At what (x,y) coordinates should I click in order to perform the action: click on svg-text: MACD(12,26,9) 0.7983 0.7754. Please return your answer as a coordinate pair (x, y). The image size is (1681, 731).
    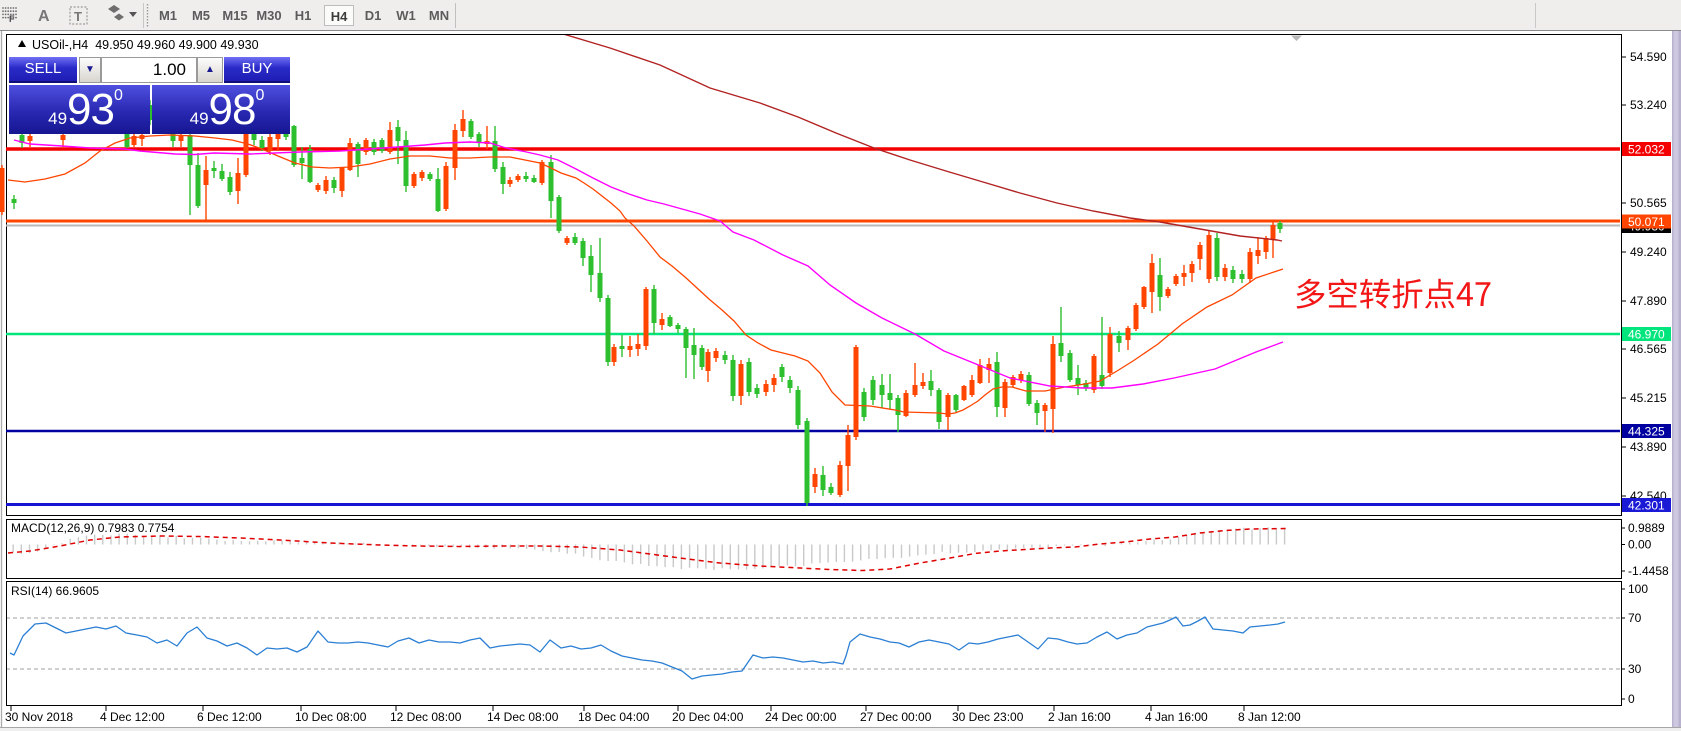
    Looking at the image, I should click on (93, 528).